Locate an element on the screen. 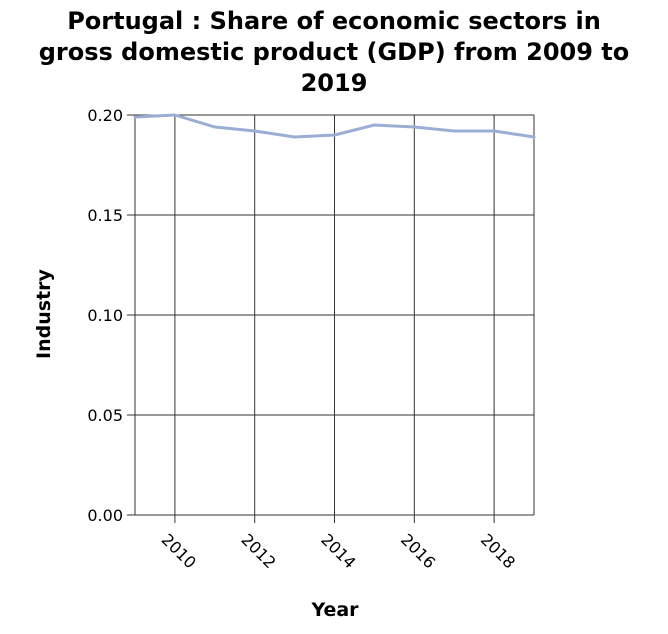 The width and height of the screenshot is (668, 634). x-tick-label: 2016 is located at coordinates (418, 551).